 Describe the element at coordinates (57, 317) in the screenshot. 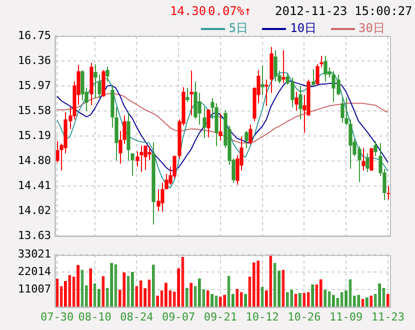

I see `x-tick-label: 07-30` at that location.